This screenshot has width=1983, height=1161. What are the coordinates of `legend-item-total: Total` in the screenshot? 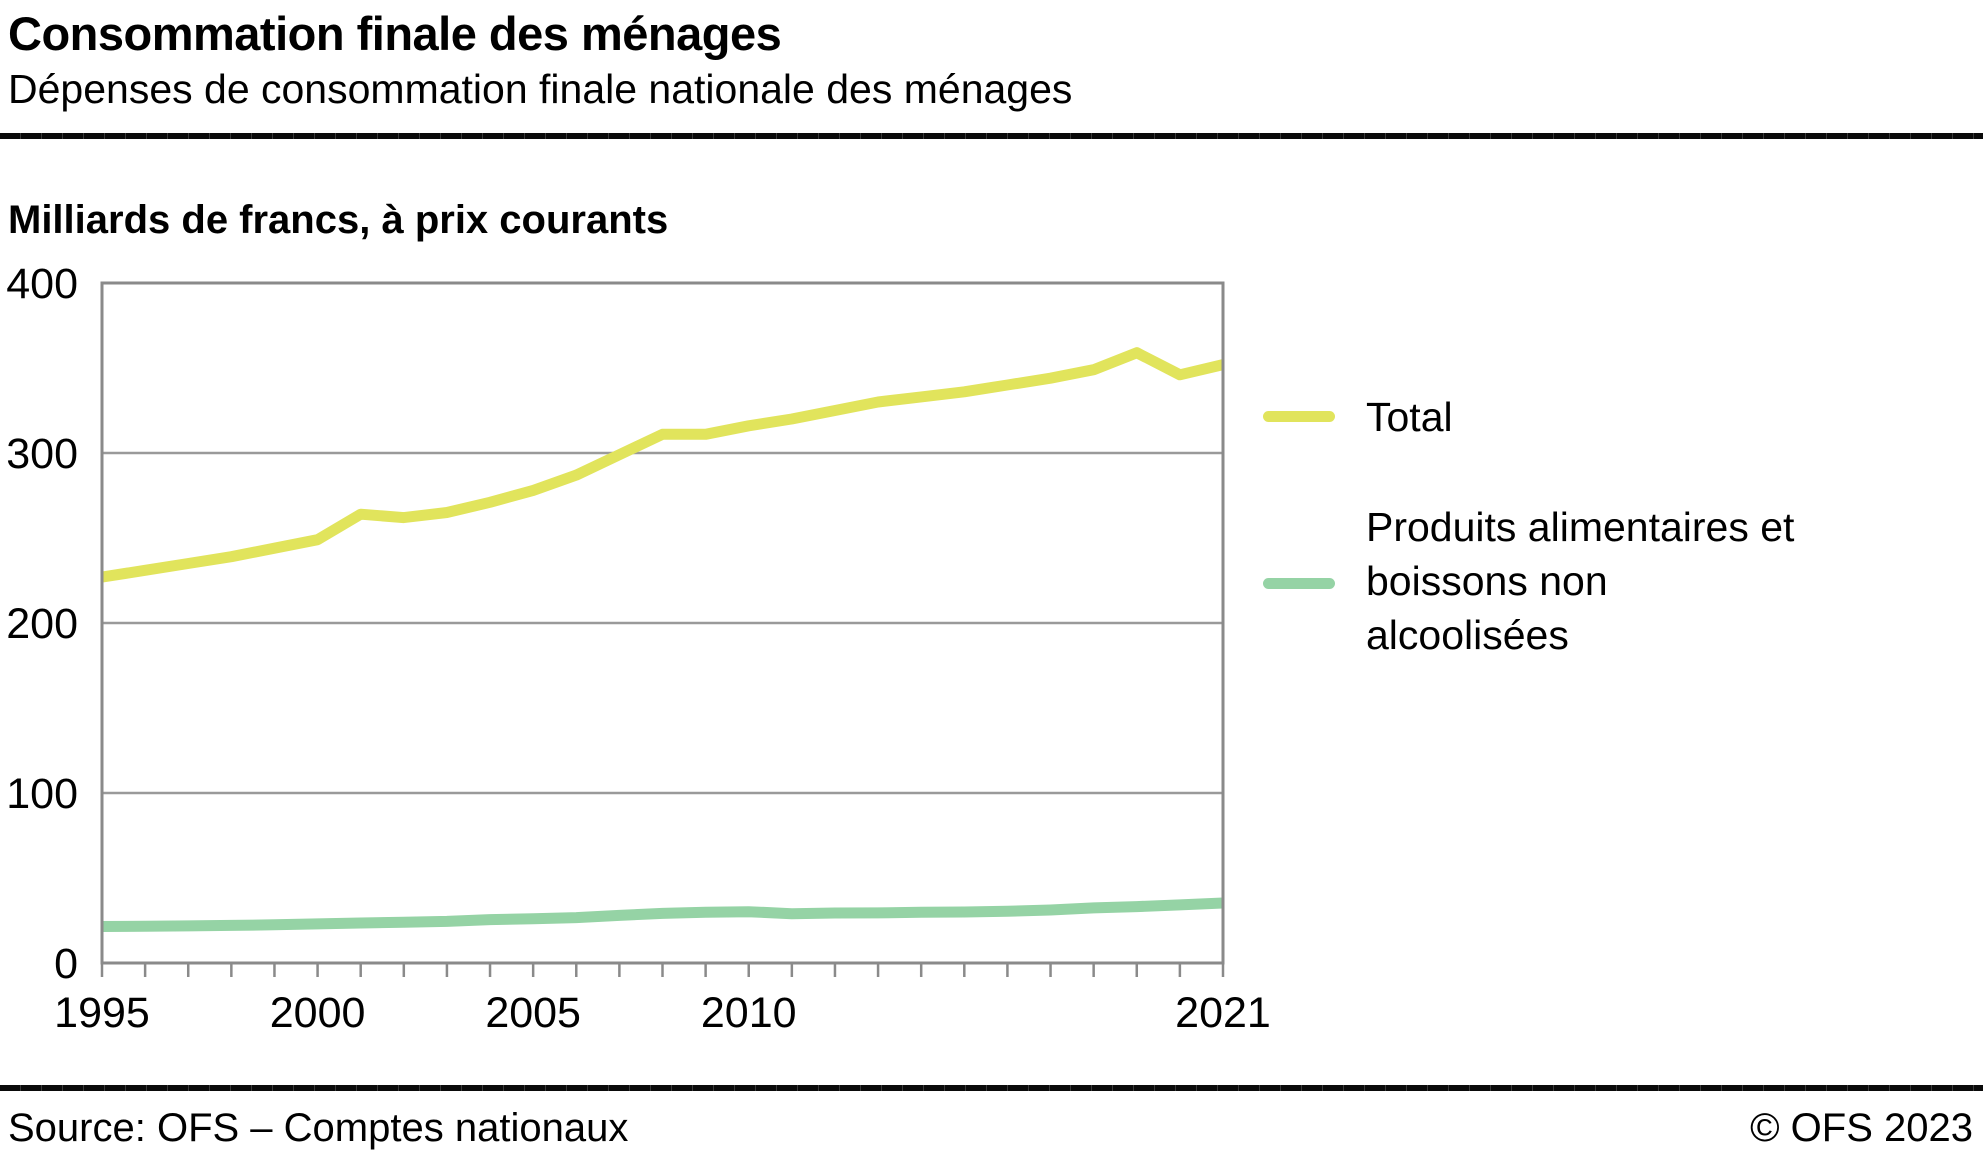 It's located at (1358, 417).